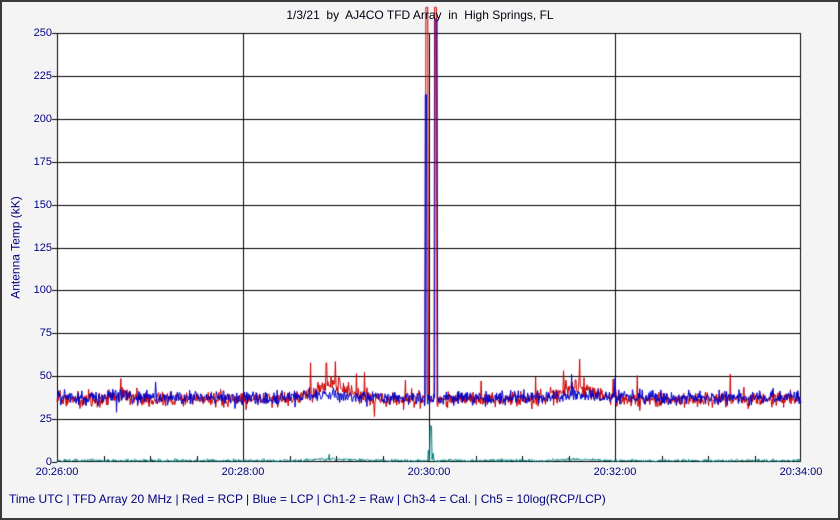  What do you see at coordinates (57, 472) in the screenshot?
I see `x-tick-label: 20:26:00` at bounding box center [57, 472].